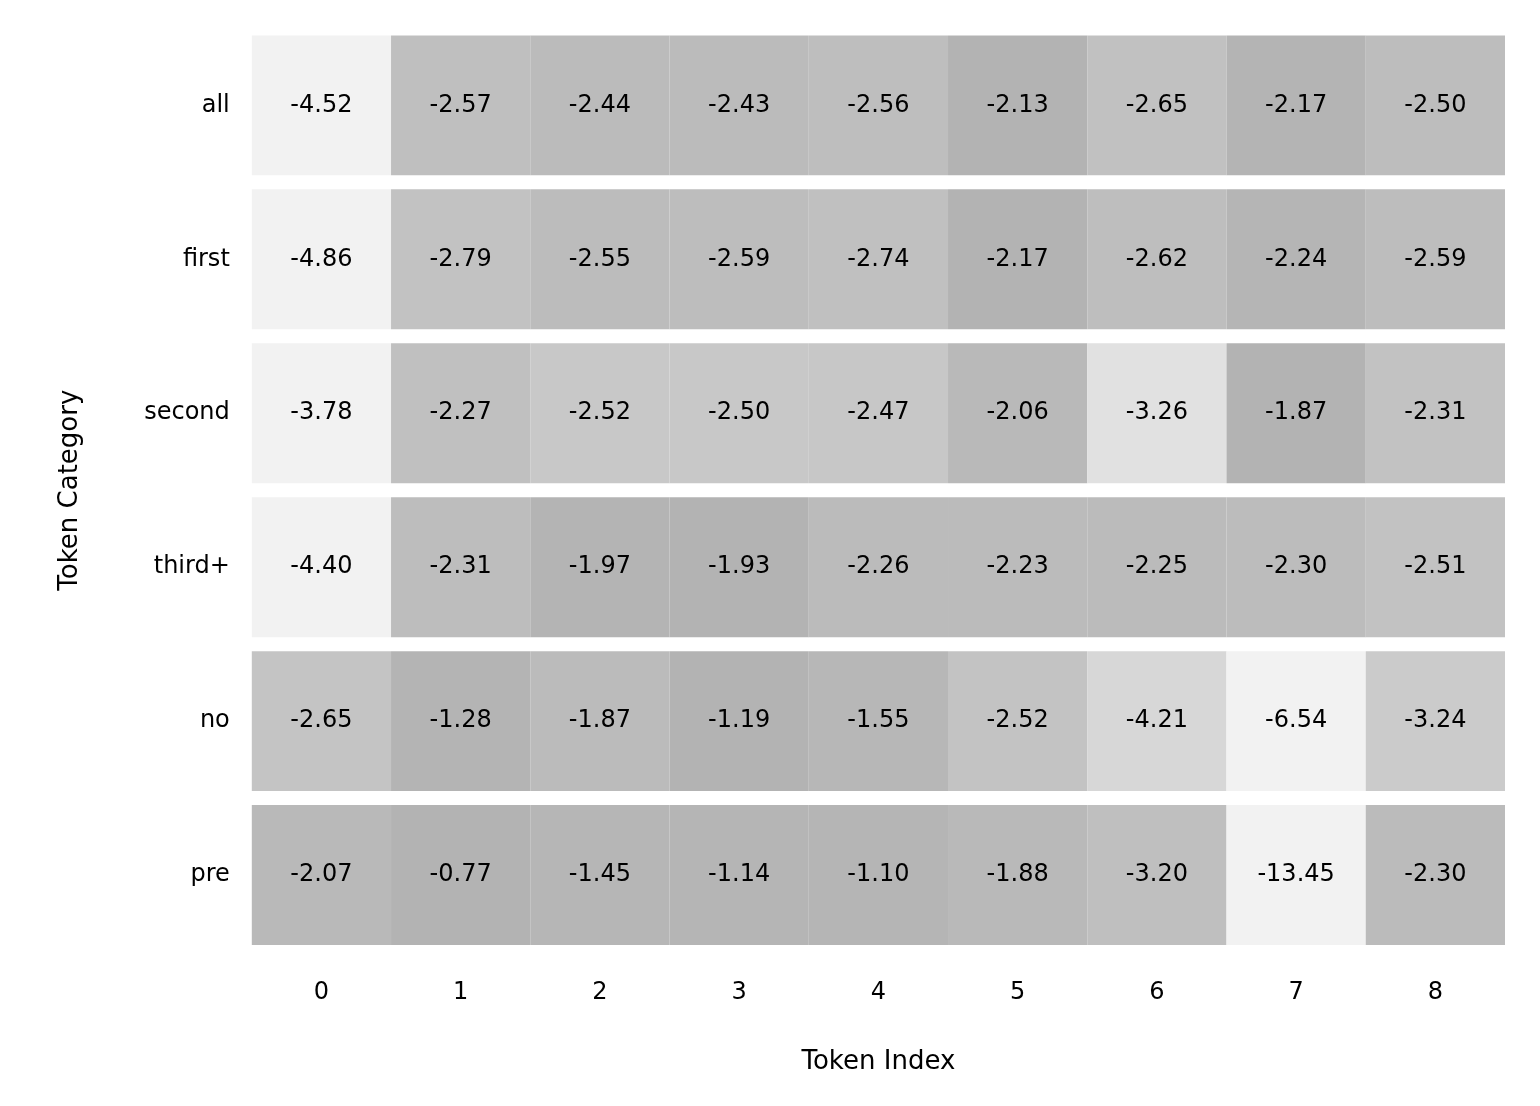 The width and height of the screenshot is (1540, 1106). I want to click on x-axis-title: Token Index, so click(878, 1060).